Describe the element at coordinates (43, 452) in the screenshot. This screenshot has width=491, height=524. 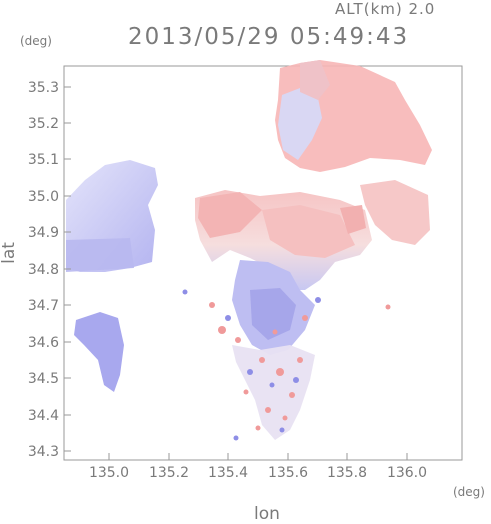
I see `y-tick-label: 34.3` at that location.